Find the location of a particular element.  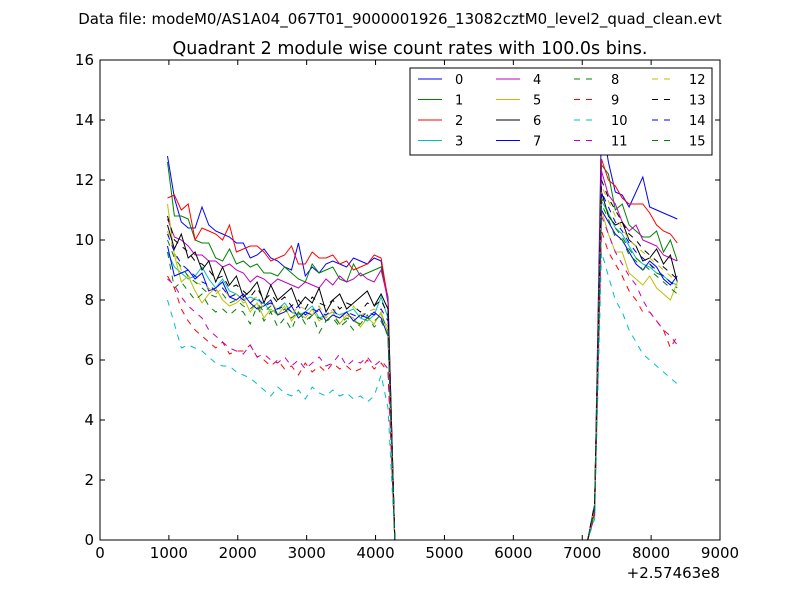

legend-label-2: 2 is located at coordinates (459, 121).